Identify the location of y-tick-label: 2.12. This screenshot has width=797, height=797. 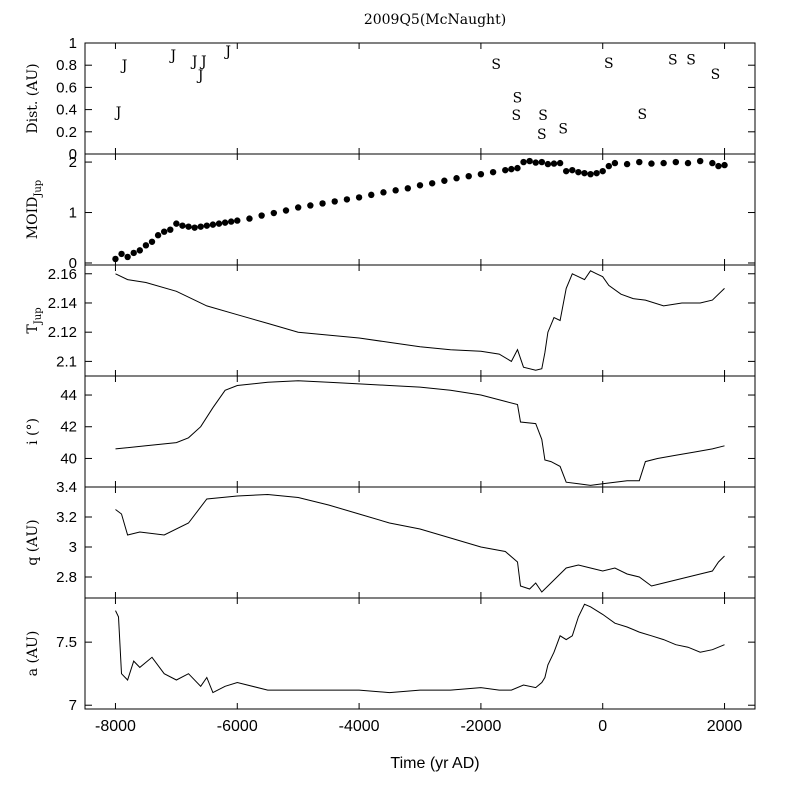
(62, 332).